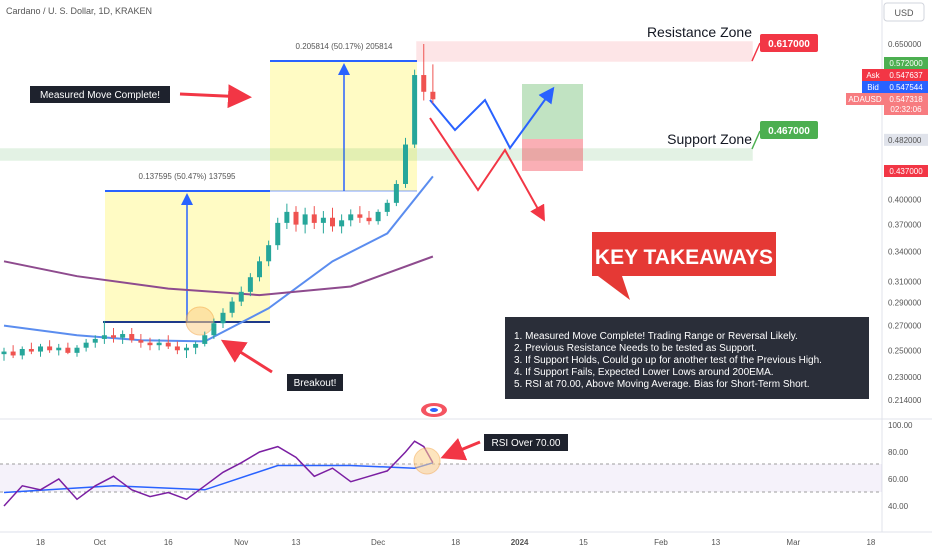  What do you see at coordinates (241, 542) in the screenshot?
I see `time-tick-label: Nov` at bounding box center [241, 542].